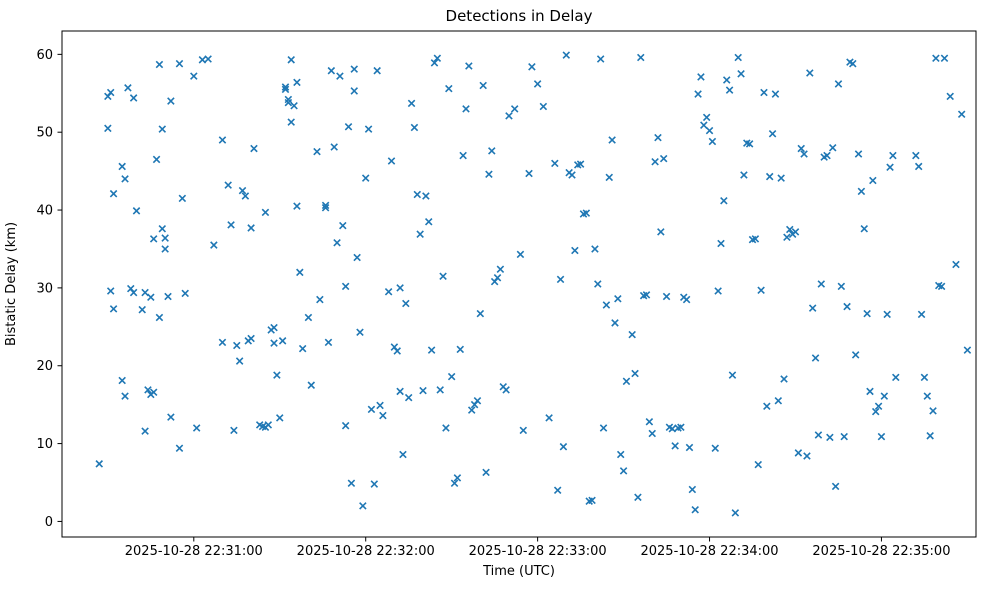 The height and width of the screenshot is (594, 989). What do you see at coordinates (44, 366) in the screenshot?
I see `y-tick-label: 20` at bounding box center [44, 366].